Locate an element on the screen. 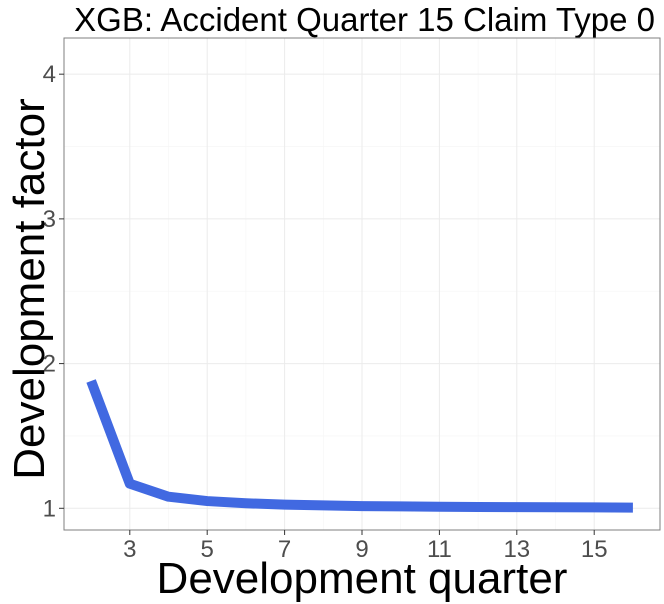 The image size is (664, 604). y-tick-label: 4 is located at coordinates (49, 74).